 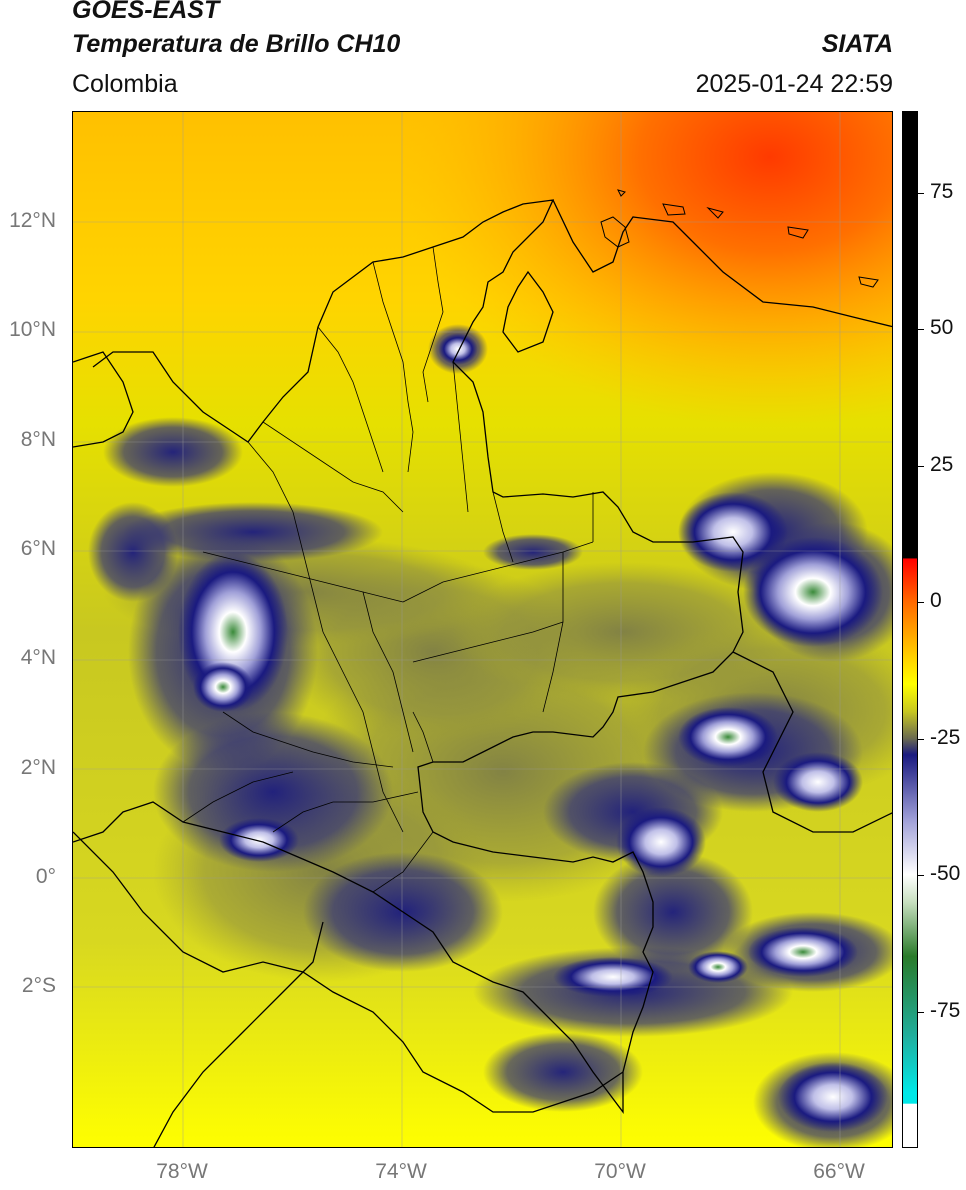 I want to click on latitude-label: 4°N, so click(x=38, y=658).